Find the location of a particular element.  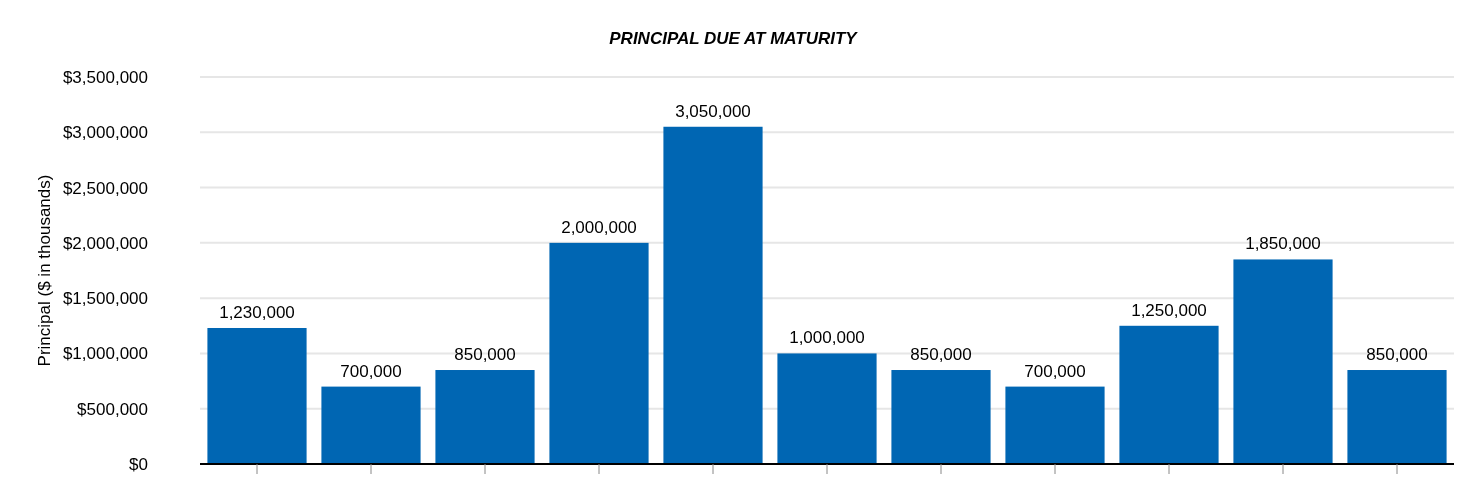

data-label: 1,850,000 is located at coordinates (1283, 244).